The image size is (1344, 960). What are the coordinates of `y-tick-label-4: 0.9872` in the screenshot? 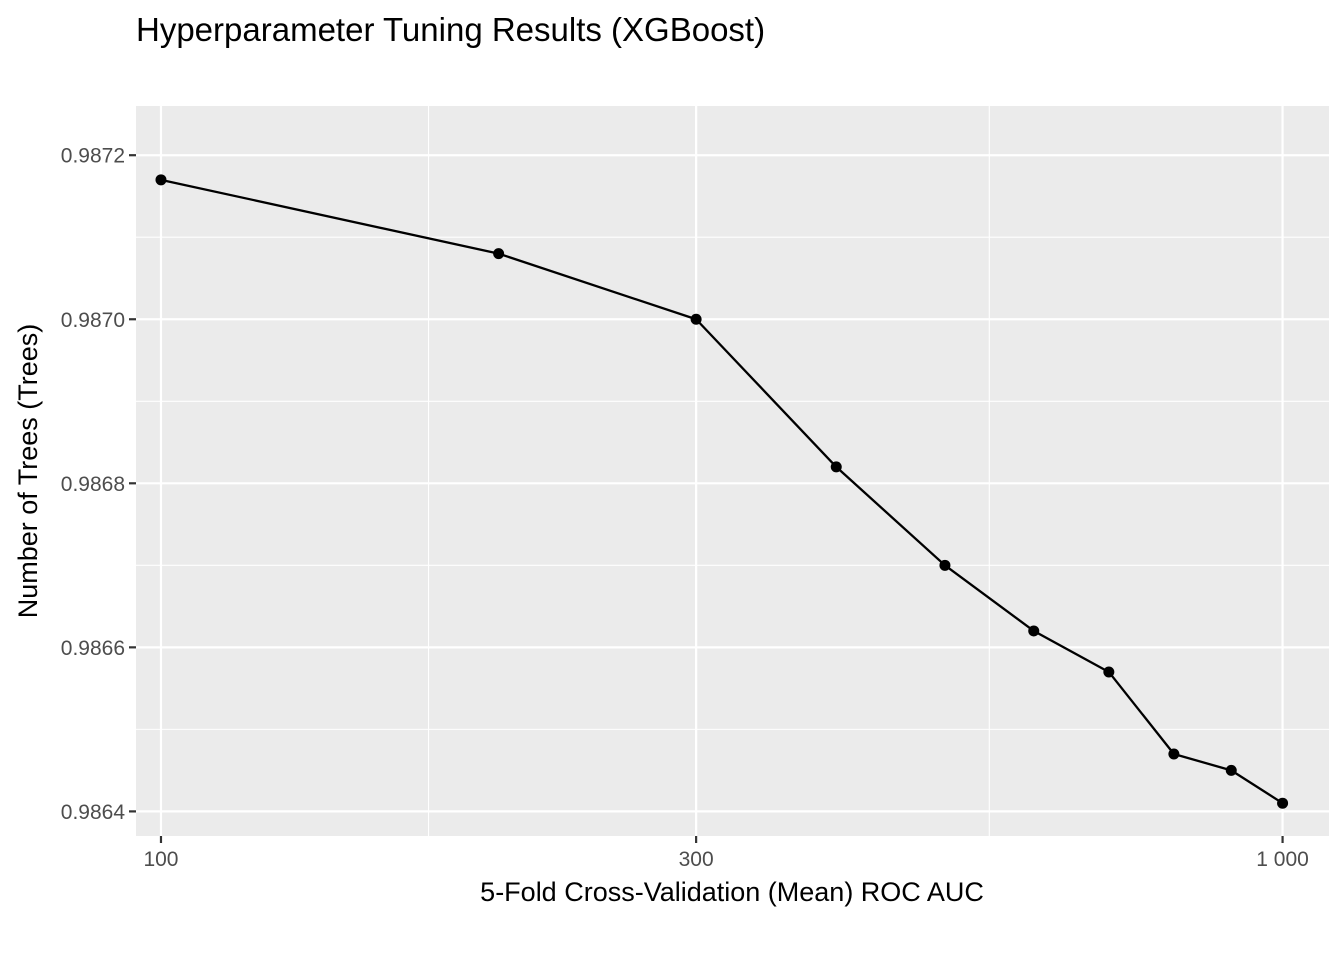 It's located at (93, 156).